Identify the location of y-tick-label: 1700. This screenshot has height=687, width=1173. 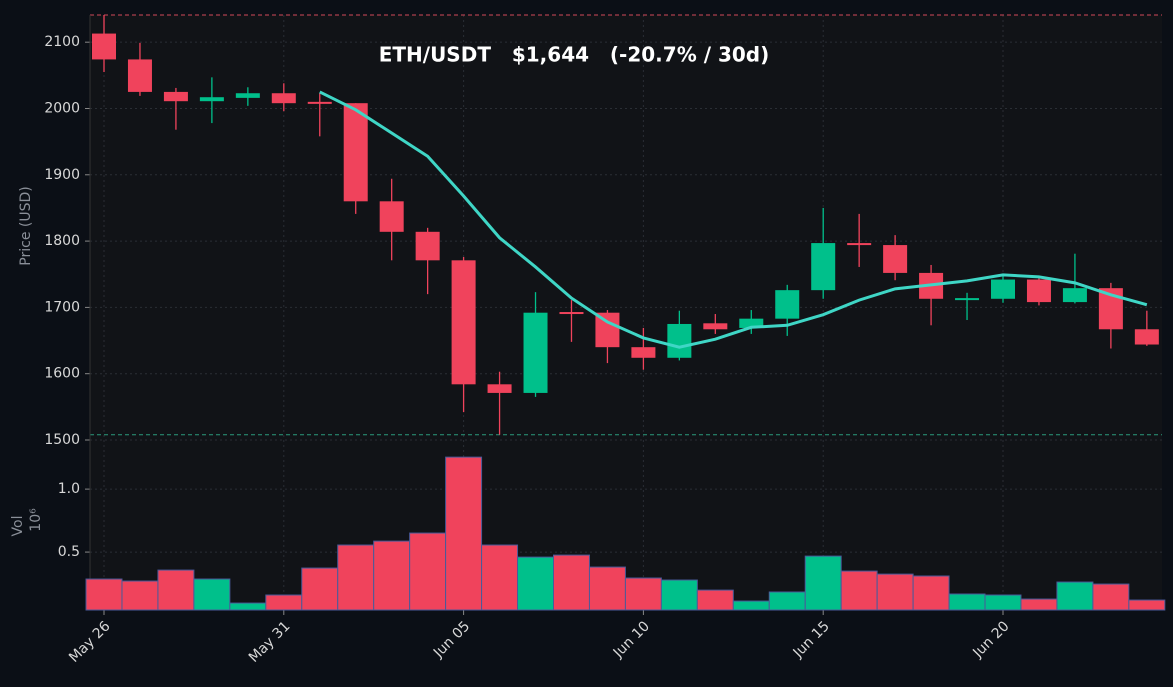
(62, 307).